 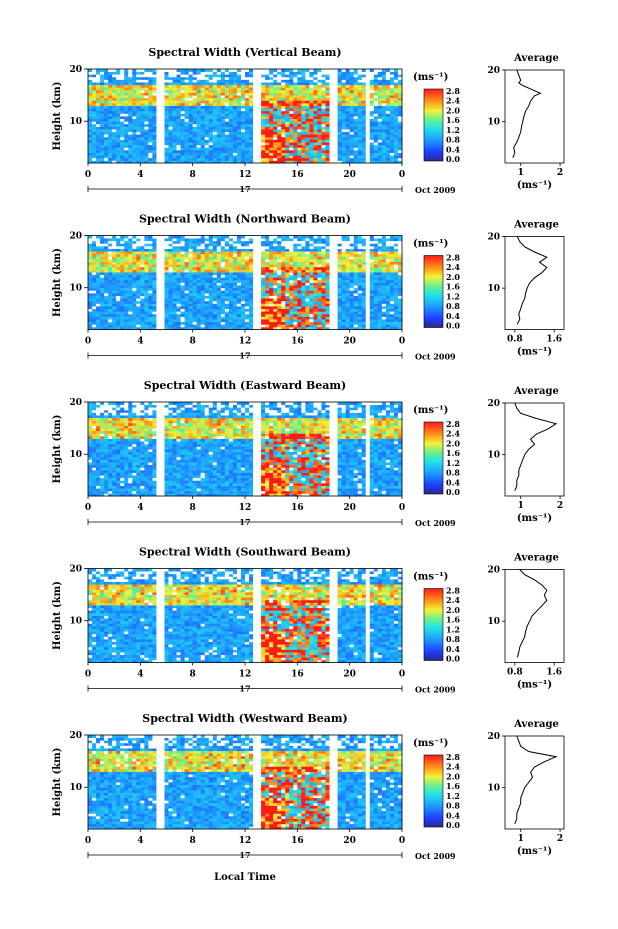 I want to click on panel-title: Spectral Width (Vertical Beam), so click(x=244, y=52).